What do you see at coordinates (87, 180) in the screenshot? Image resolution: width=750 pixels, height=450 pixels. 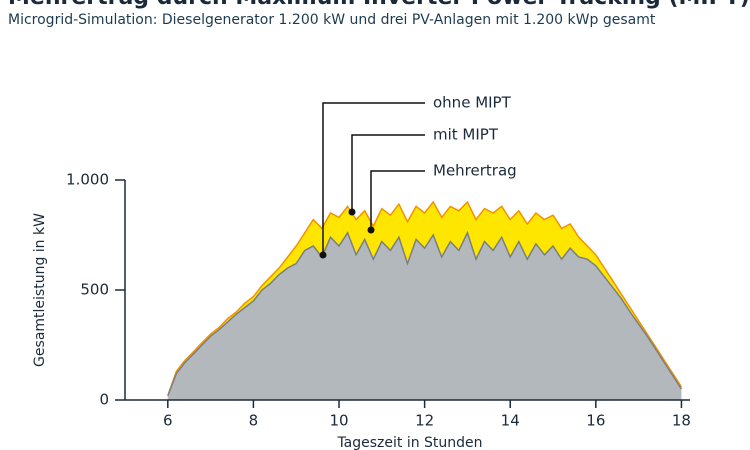 I see `y-tick-label: 1.000` at bounding box center [87, 180].